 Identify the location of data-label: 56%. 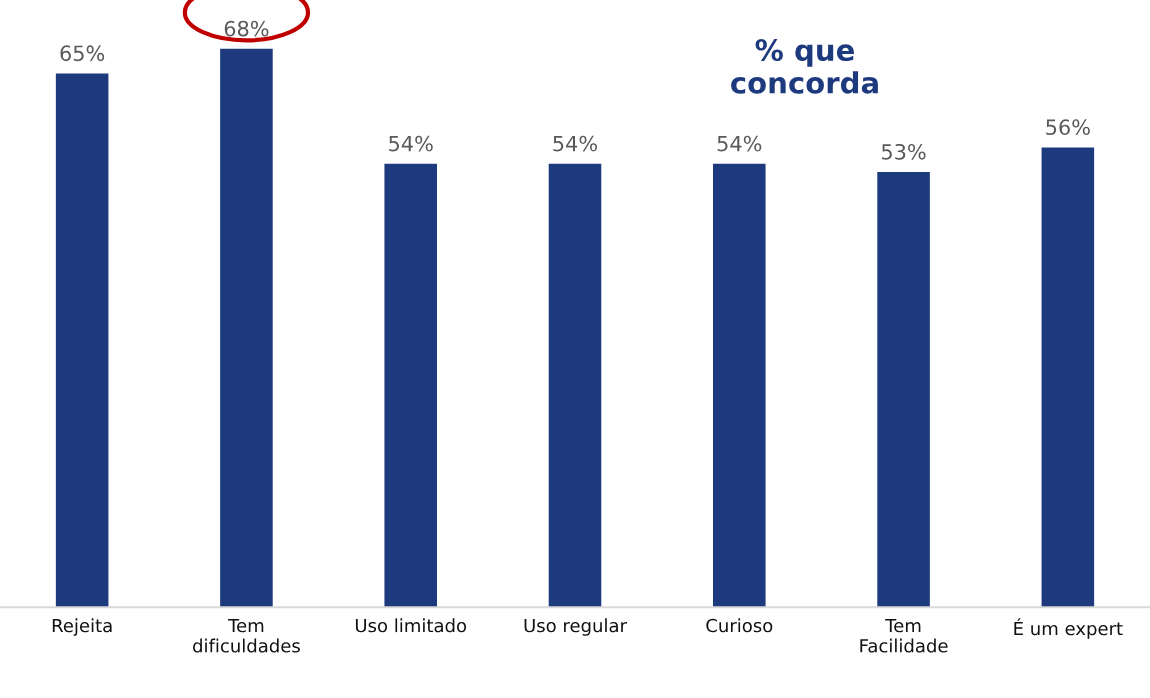
(1068, 127).